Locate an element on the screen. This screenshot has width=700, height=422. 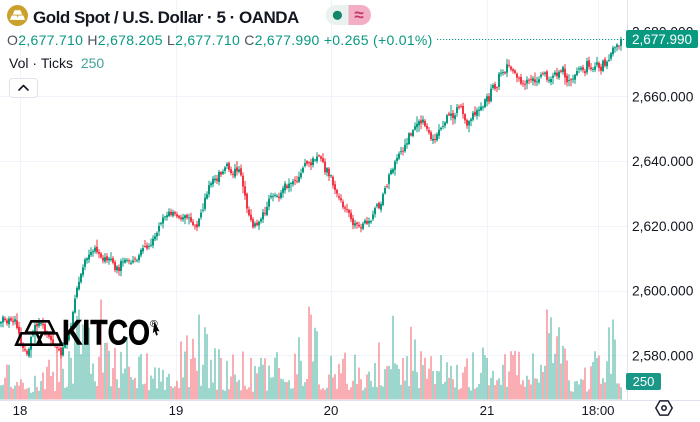
svg-text: 2,660.000 is located at coordinates (663, 97).